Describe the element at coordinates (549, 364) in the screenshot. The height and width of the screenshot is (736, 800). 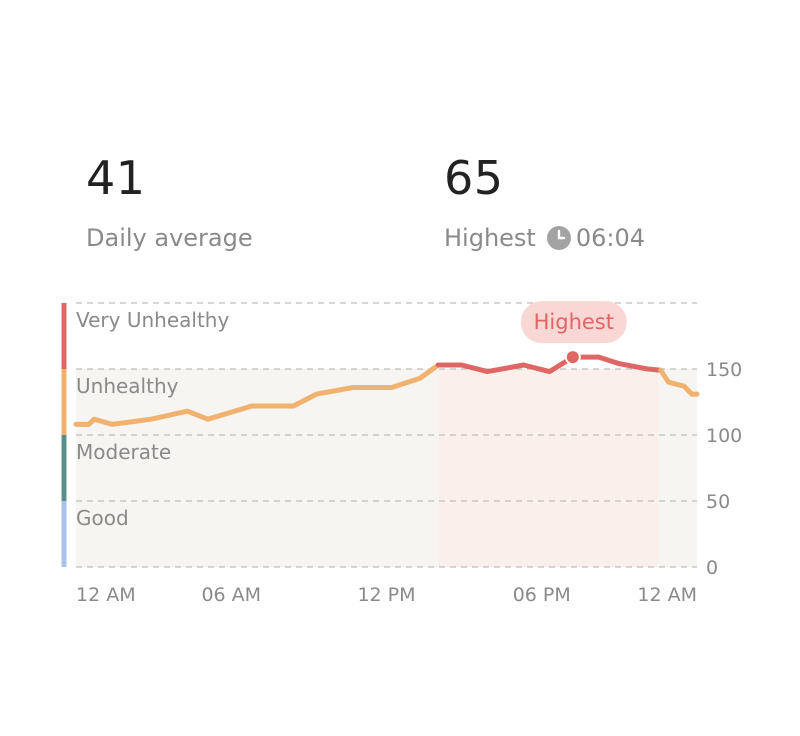
I see `series-line-highlighted` at that location.